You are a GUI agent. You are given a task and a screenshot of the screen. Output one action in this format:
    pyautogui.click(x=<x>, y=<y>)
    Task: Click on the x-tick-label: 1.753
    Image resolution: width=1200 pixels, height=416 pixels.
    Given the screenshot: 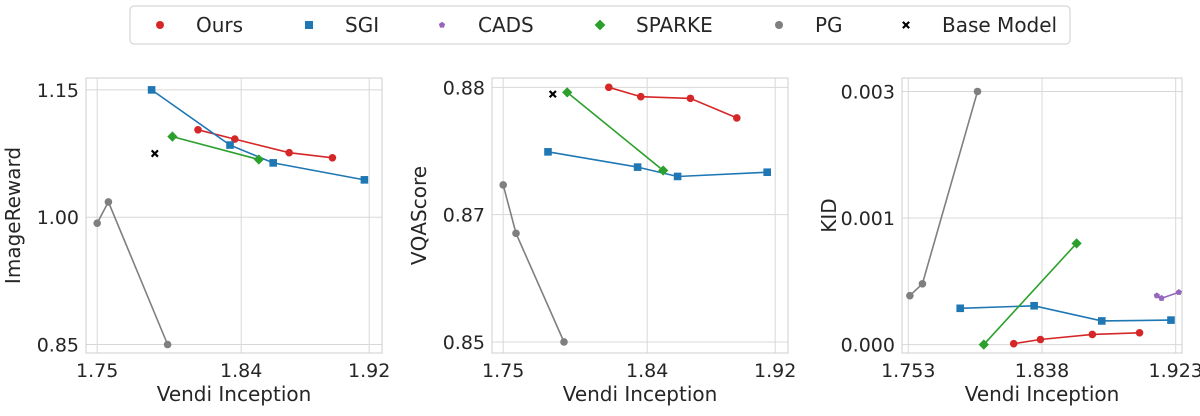 What is the action you would take?
    pyautogui.click(x=908, y=371)
    